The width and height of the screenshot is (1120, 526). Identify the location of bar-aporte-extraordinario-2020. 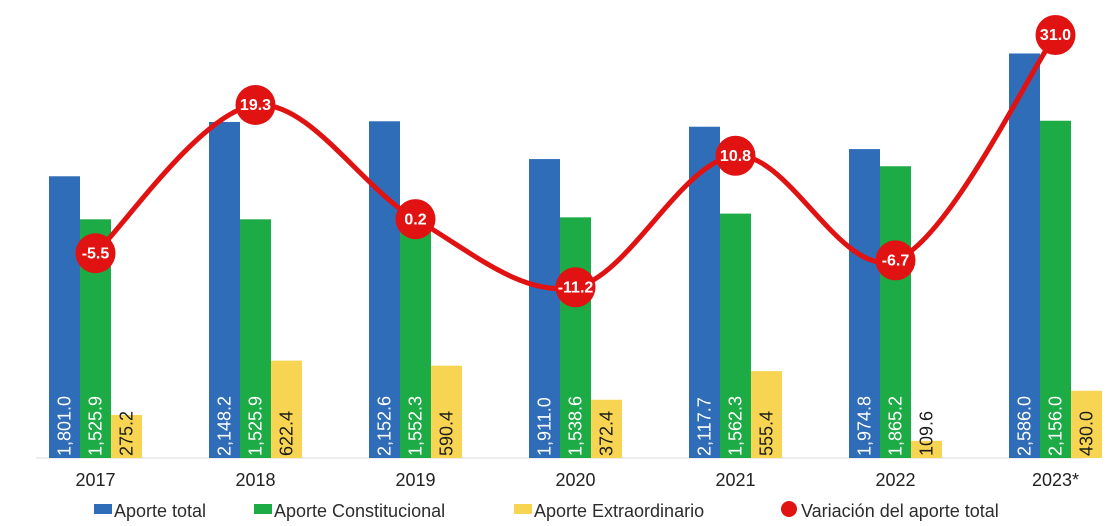
(606, 428).